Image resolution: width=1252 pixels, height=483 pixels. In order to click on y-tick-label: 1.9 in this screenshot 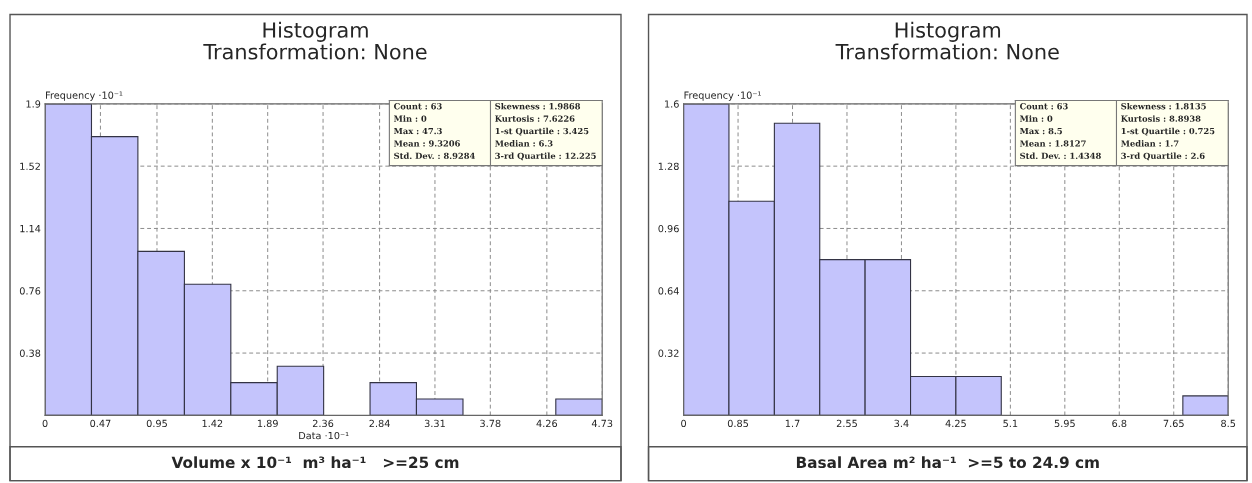, I will do `click(33, 104)`.